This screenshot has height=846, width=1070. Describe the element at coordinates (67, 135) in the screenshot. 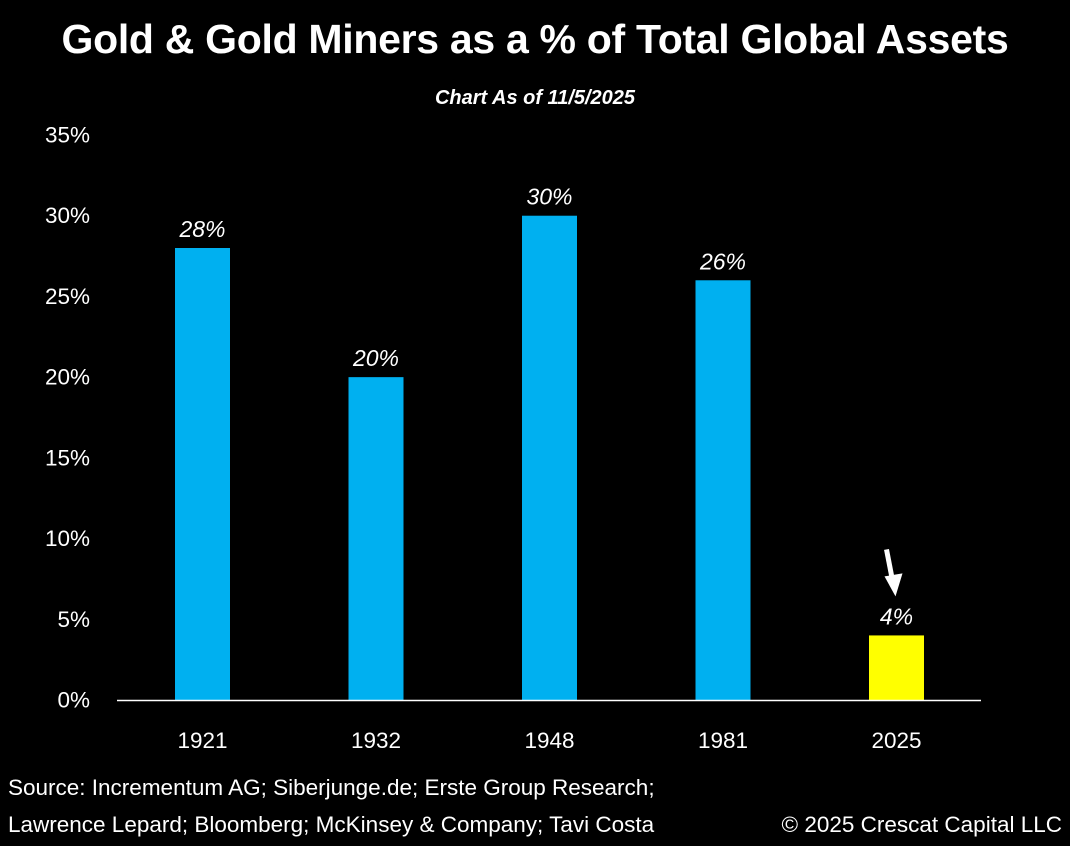

I see `y-tick-label: 35%` at that location.